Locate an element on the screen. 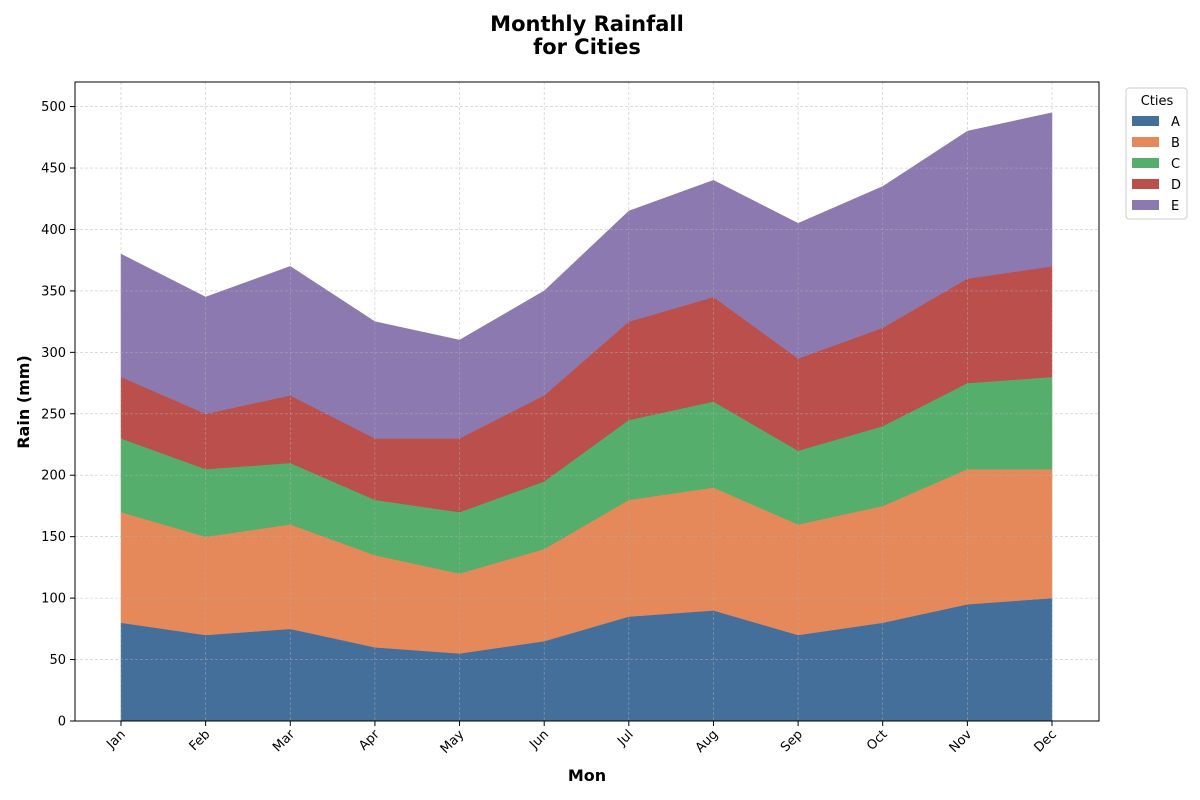 This screenshot has height=800, width=1200. y-tick-label: 350 is located at coordinates (53, 291).